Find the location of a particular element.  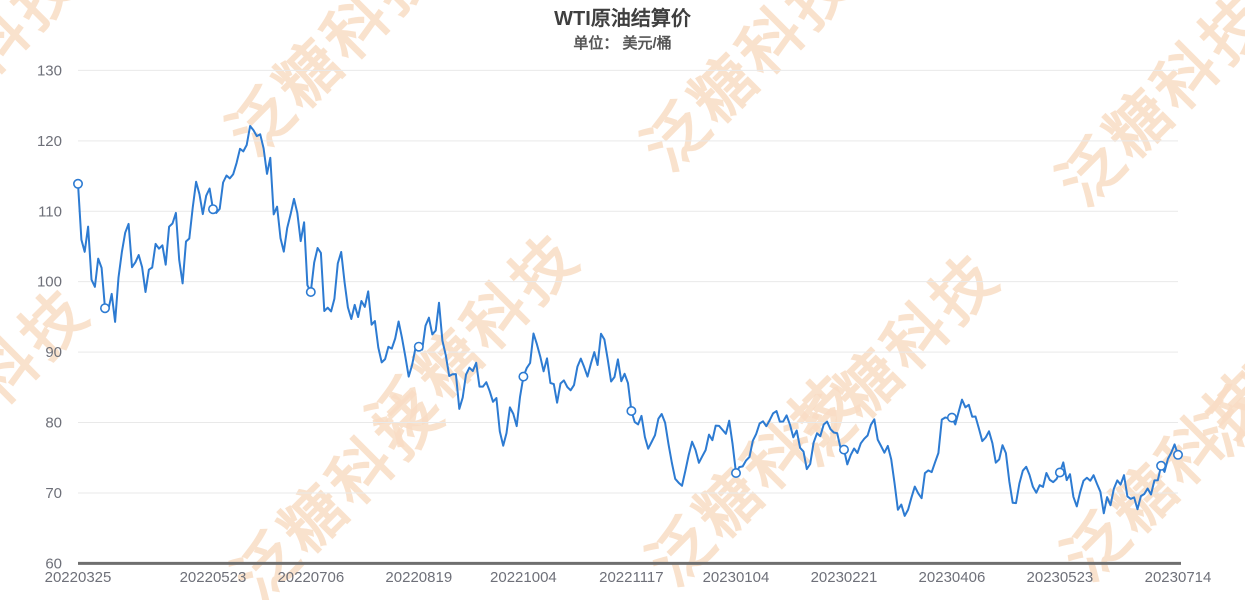

y-tick-label-70: 70 is located at coordinates (53, 493).